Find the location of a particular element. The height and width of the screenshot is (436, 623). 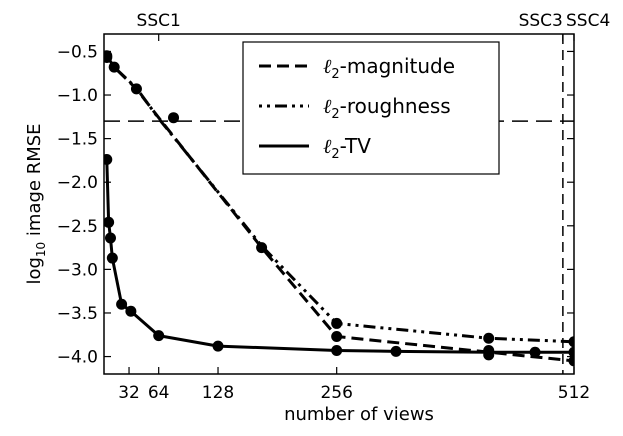

y-tick-label: −4.0 is located at coordinates (77, 358).